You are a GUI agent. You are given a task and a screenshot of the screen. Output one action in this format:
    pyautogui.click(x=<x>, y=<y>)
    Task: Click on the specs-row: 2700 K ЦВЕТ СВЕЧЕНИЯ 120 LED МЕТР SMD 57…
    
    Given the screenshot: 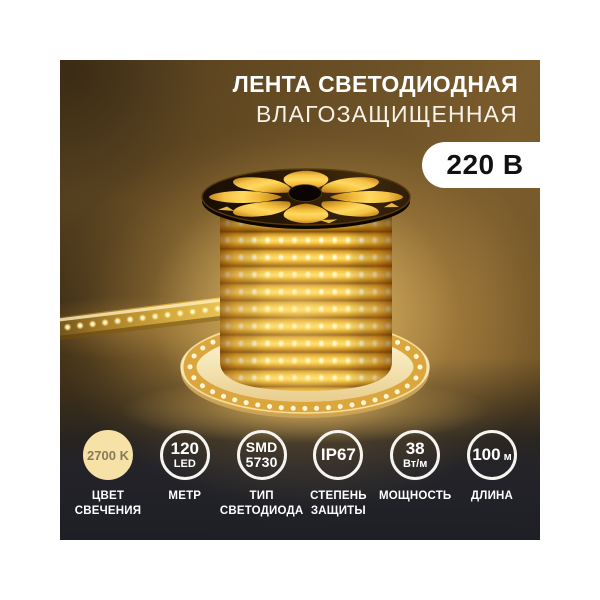 What is the action you would take?
    pyautogui.click(x=300, y=474)
    